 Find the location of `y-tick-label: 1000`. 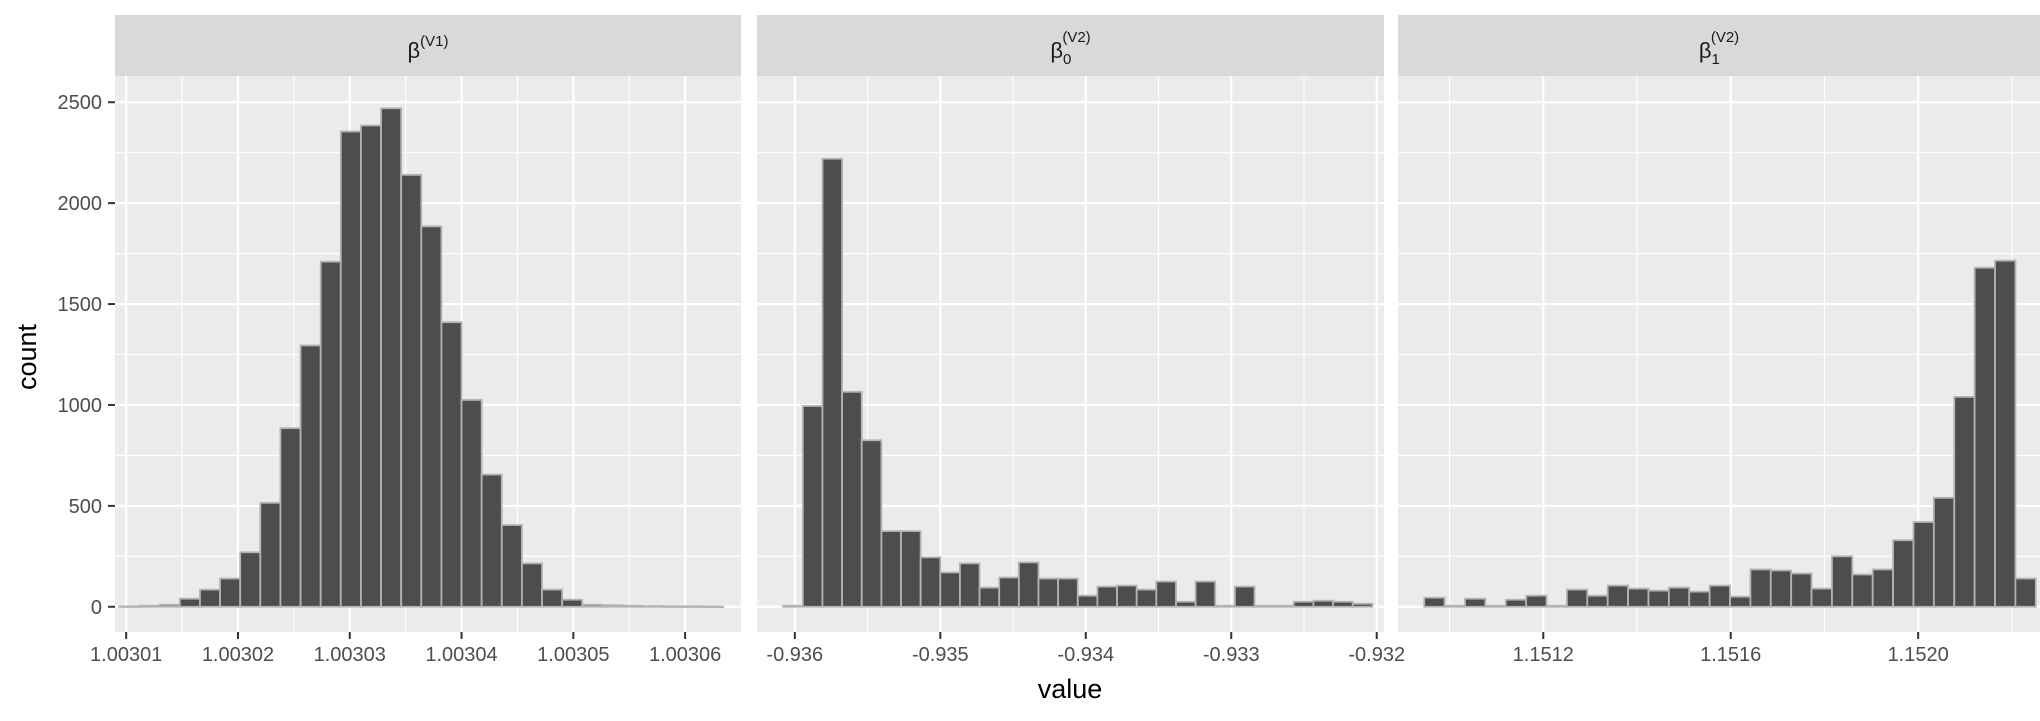

y-tick-label: 1000 is located at coordinates (80, 406).